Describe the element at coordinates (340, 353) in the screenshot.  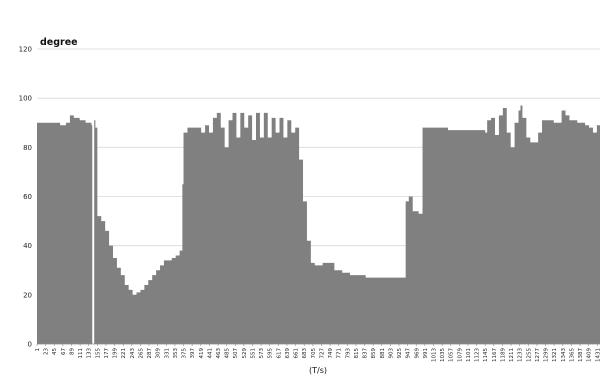
I see `x-tick-label: 771` at that location.